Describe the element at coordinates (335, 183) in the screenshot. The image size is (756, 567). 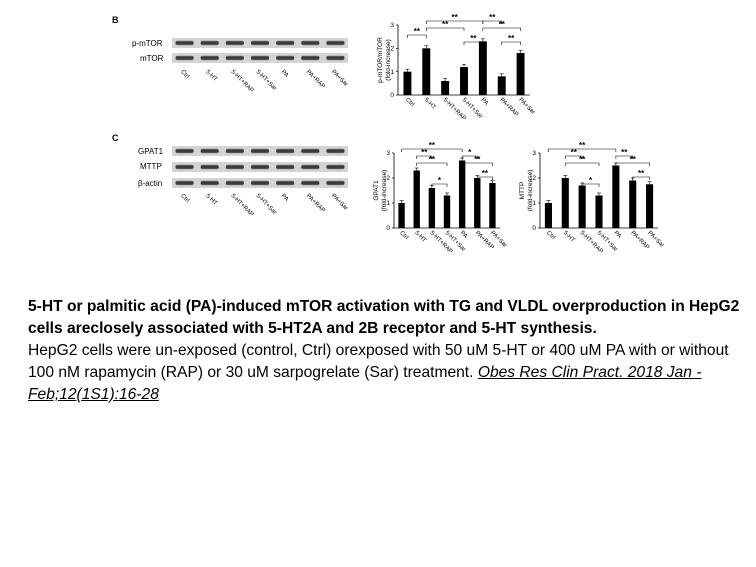
I see `blot-band-actin-pa-sar` at that location.